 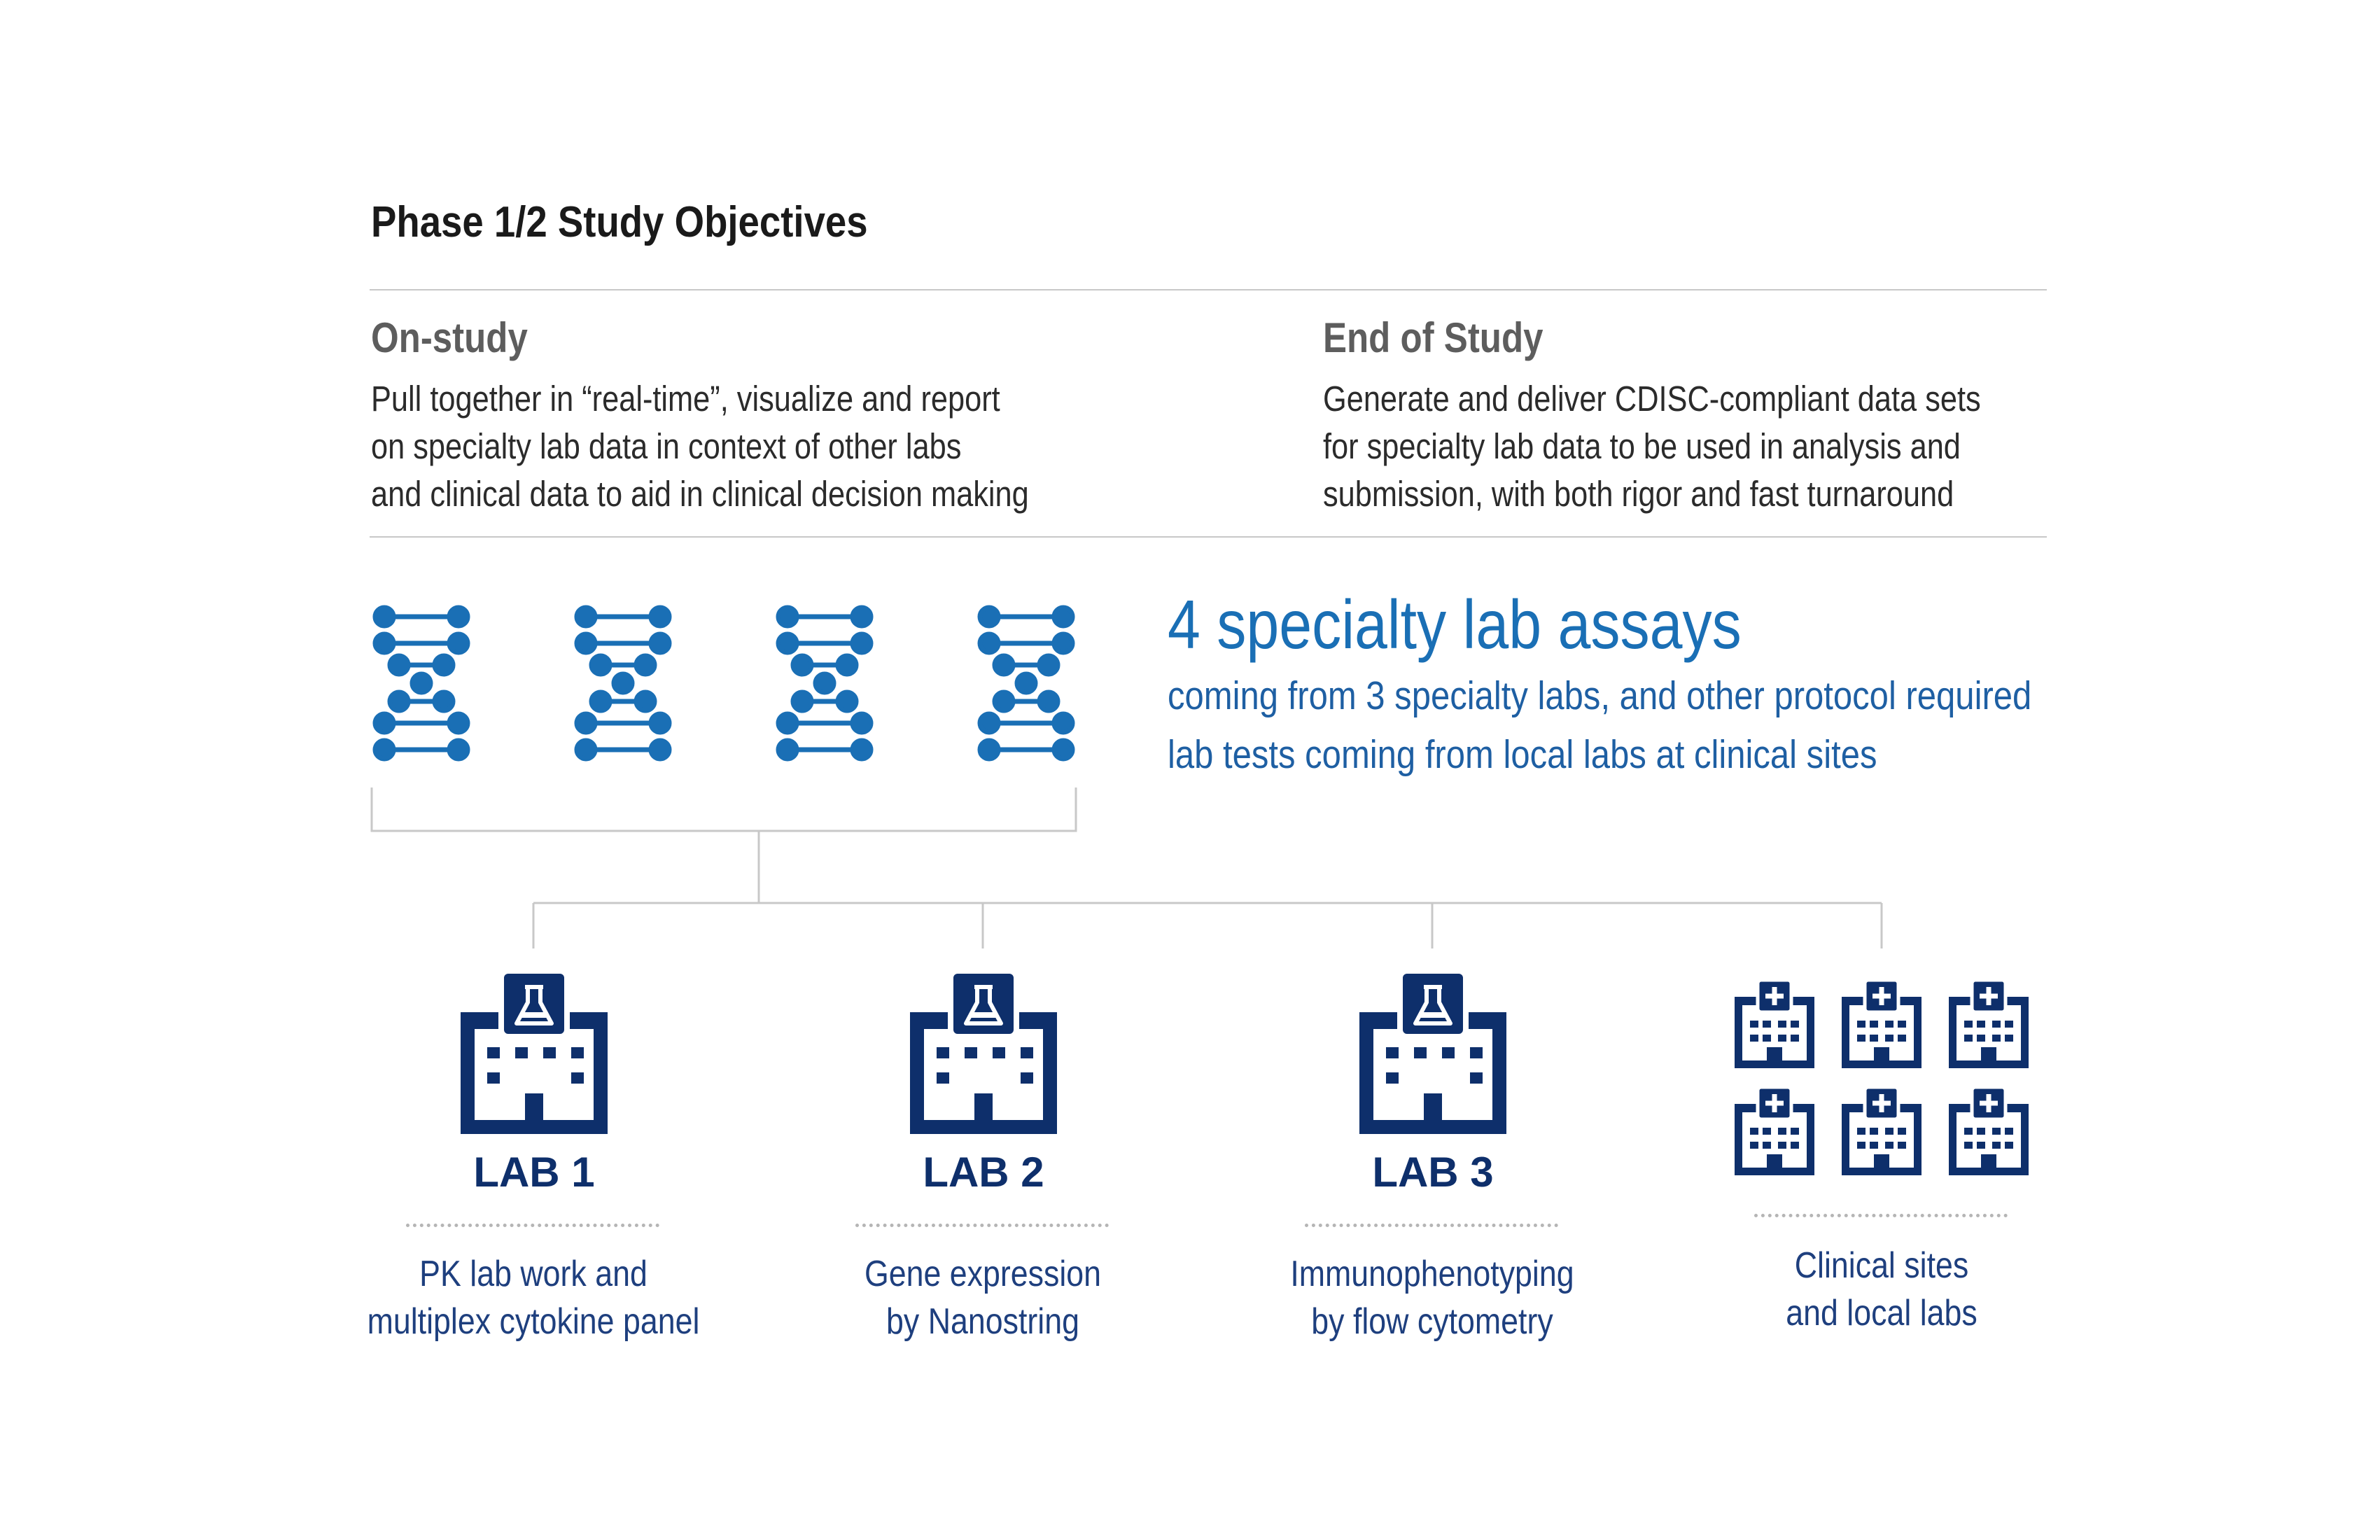 I want to click on end-of-study-heading: End of Study, so click(x=1433, y=337).